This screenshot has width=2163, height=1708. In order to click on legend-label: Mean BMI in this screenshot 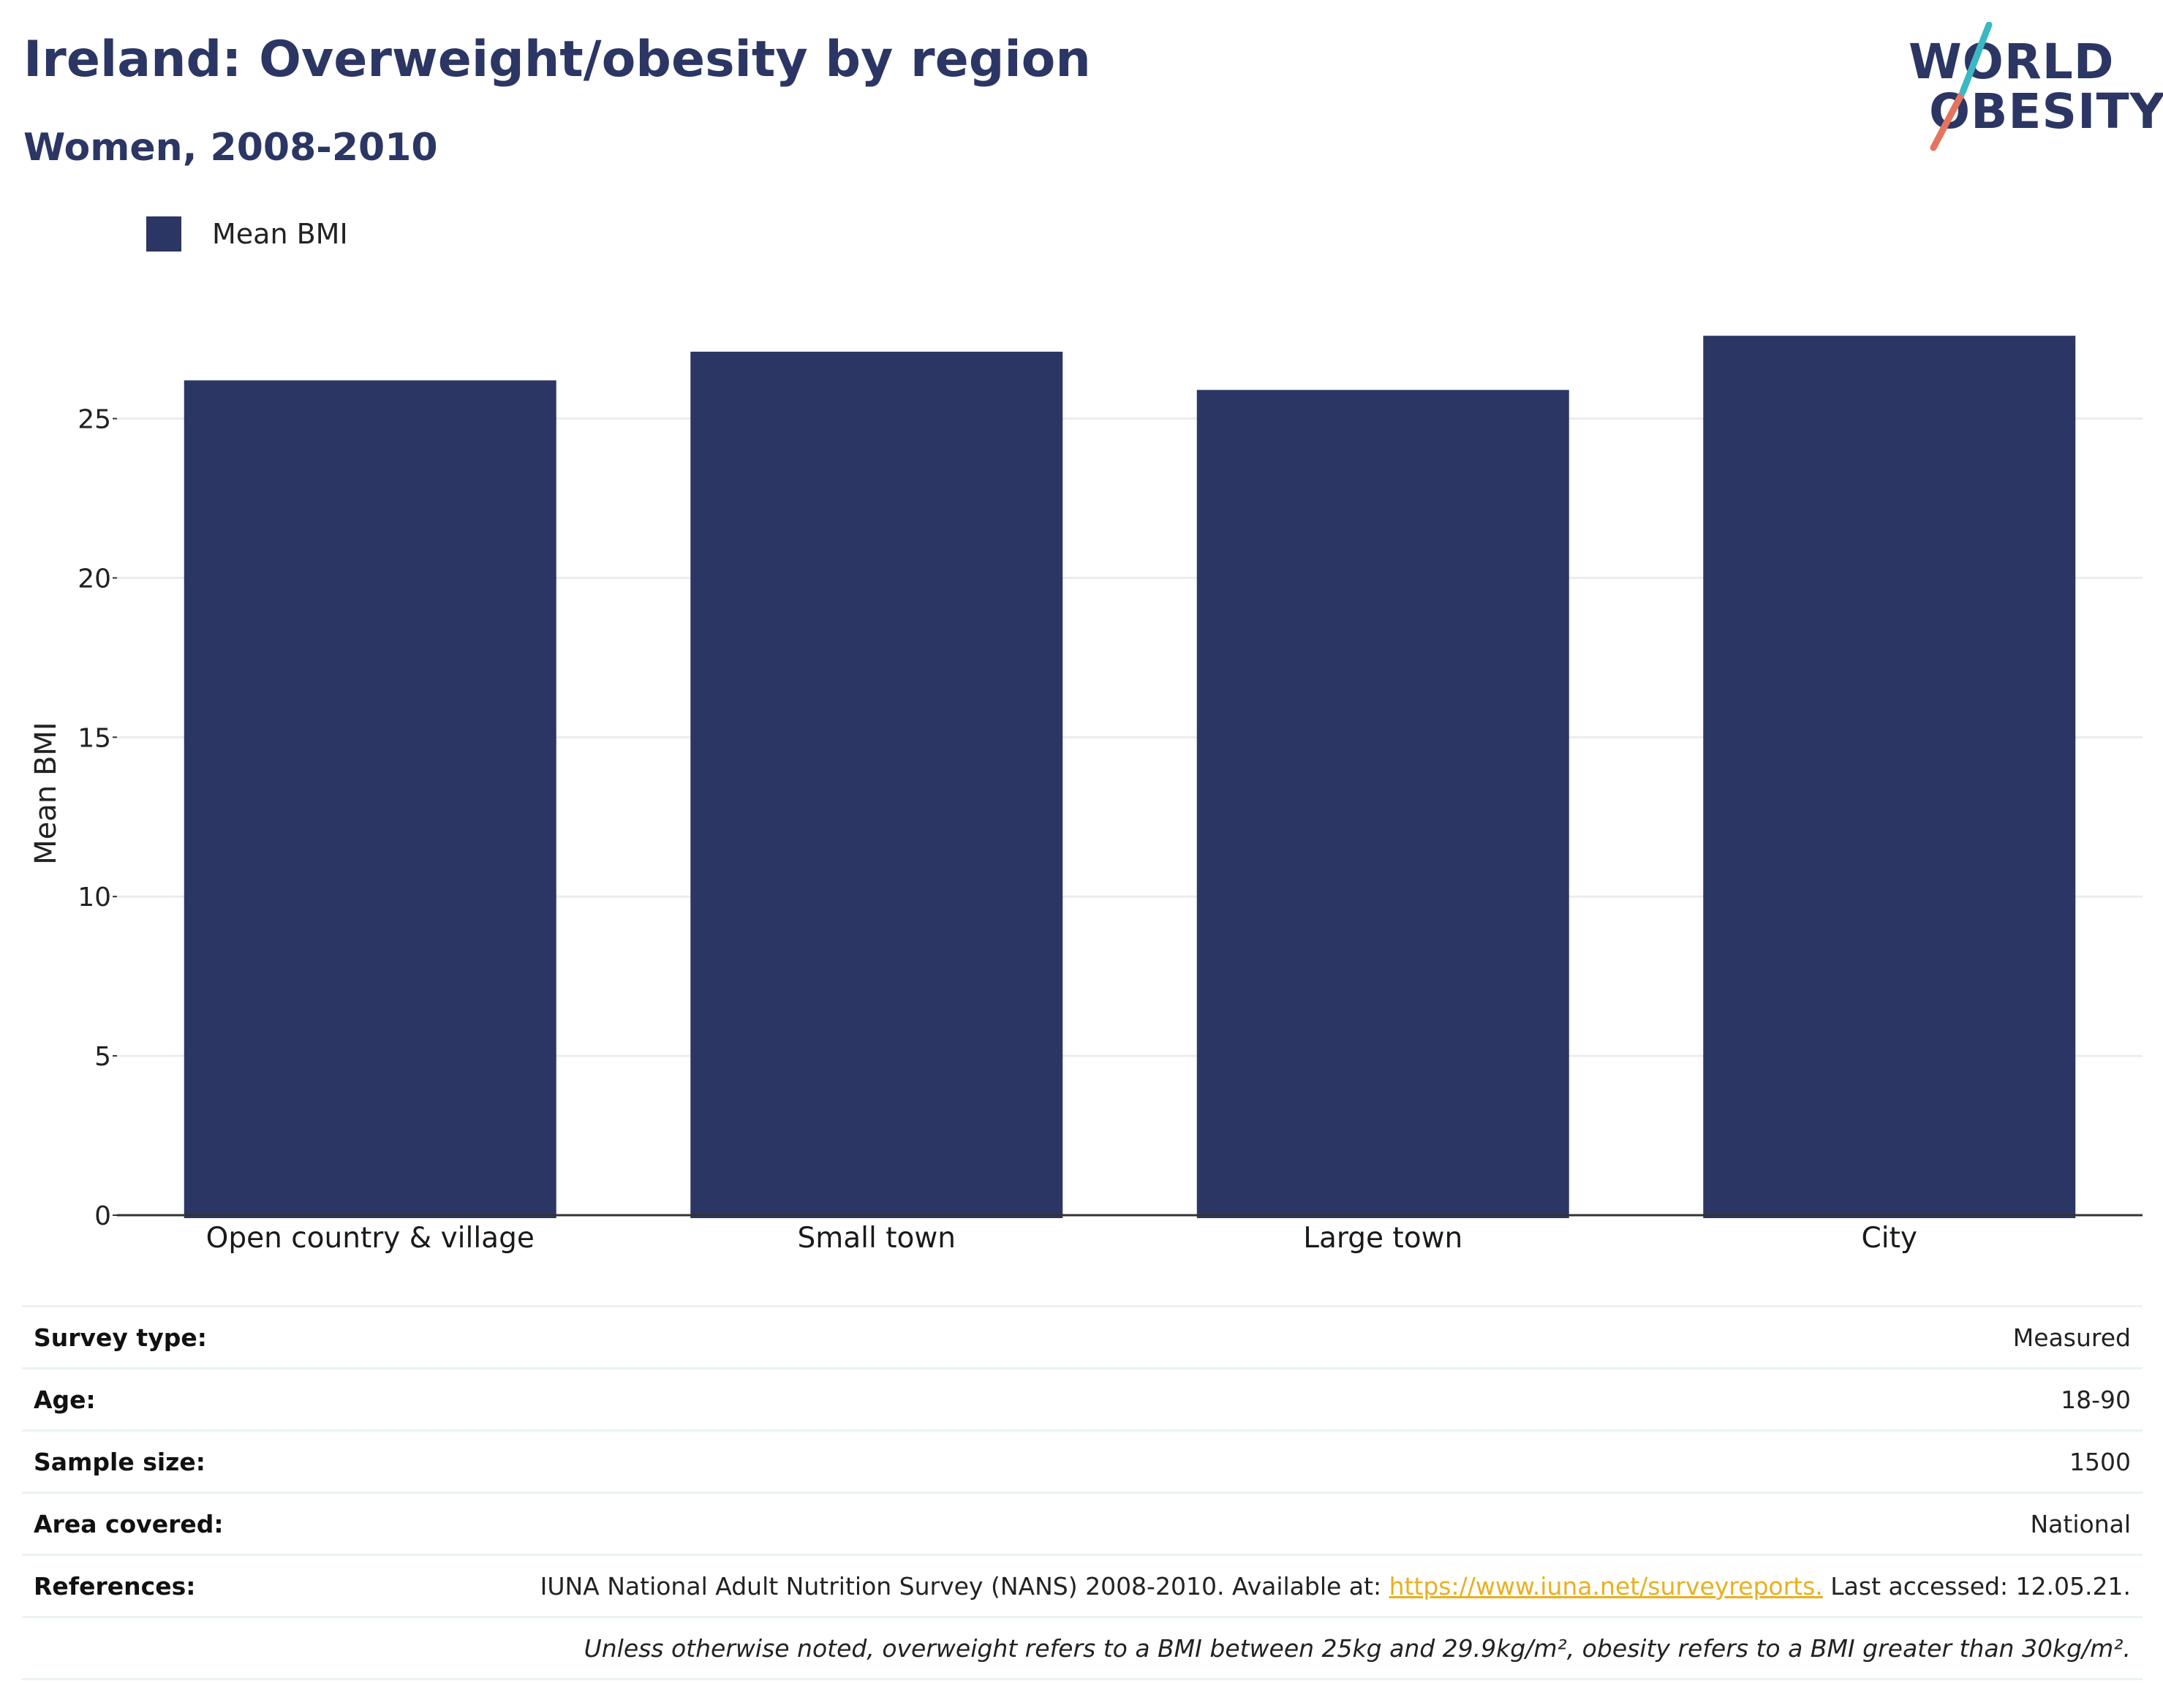, I will do `click(280, 234)`.